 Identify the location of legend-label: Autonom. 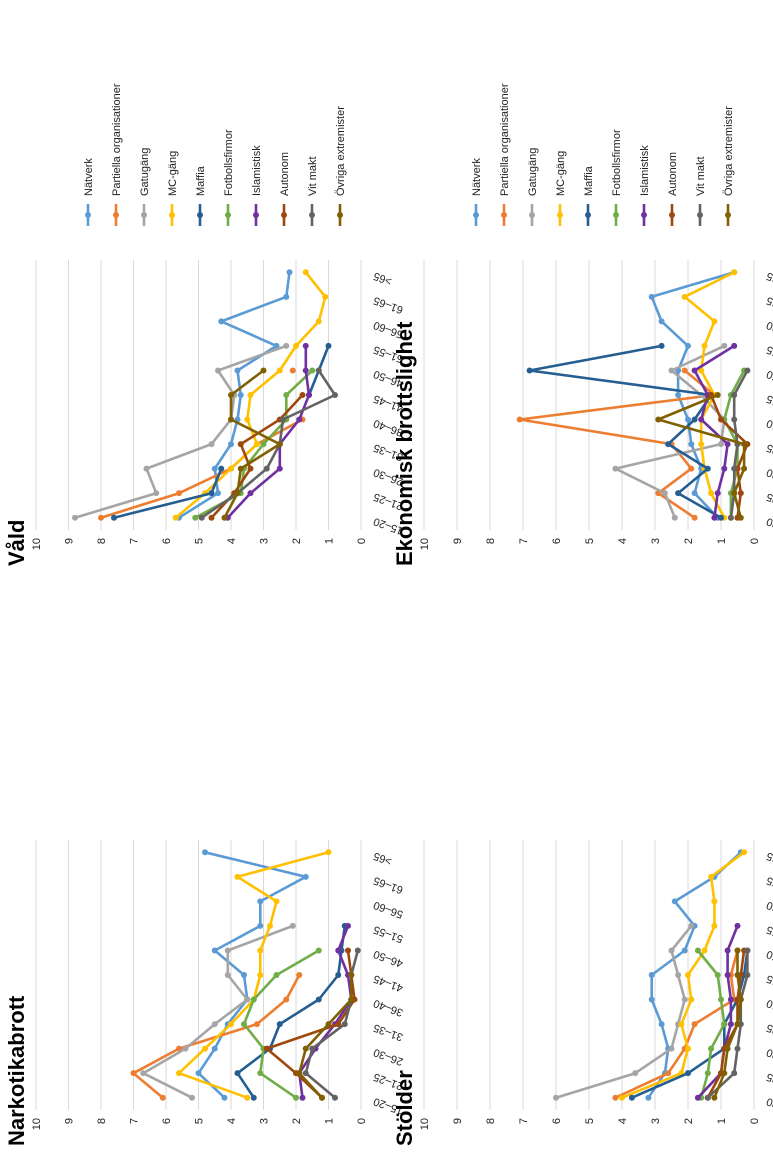
(285, 174).